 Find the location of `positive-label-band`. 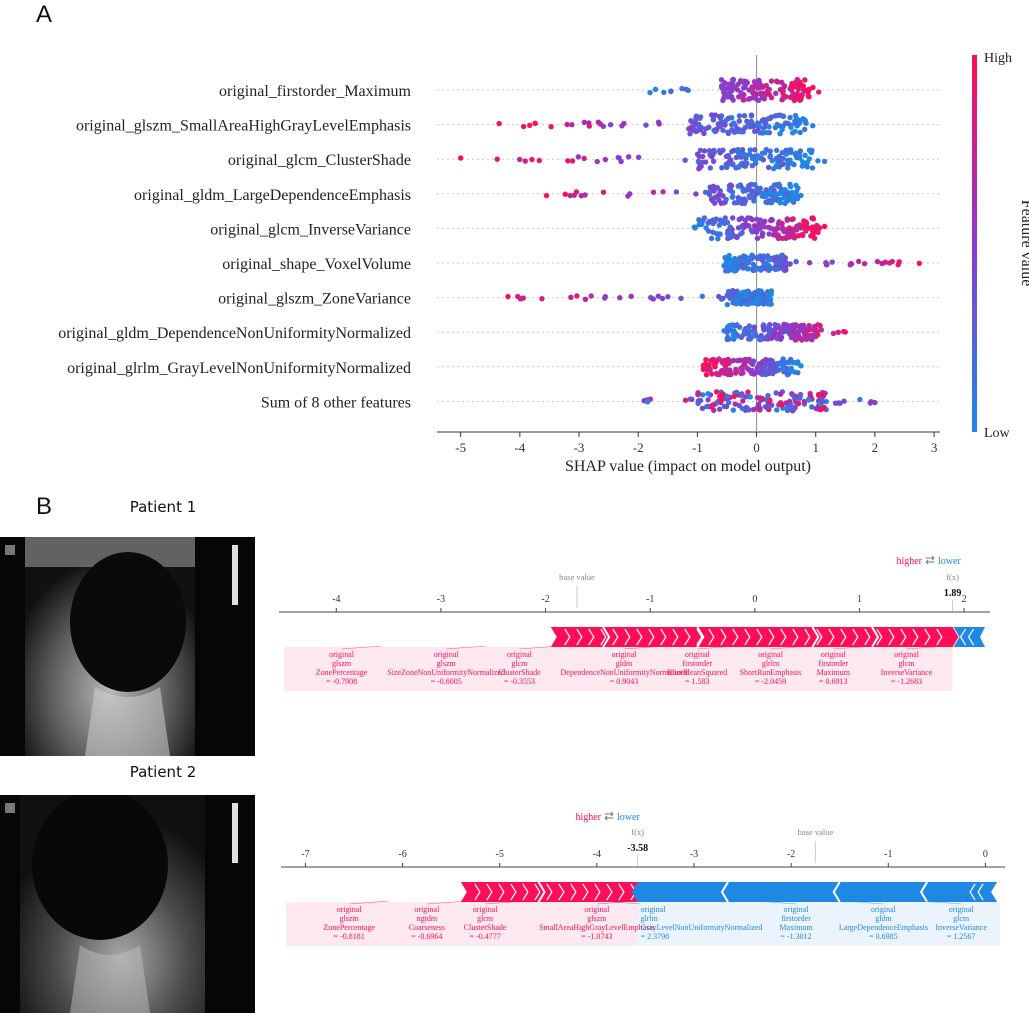

positive-label-band is located at coordinates (462, 924).